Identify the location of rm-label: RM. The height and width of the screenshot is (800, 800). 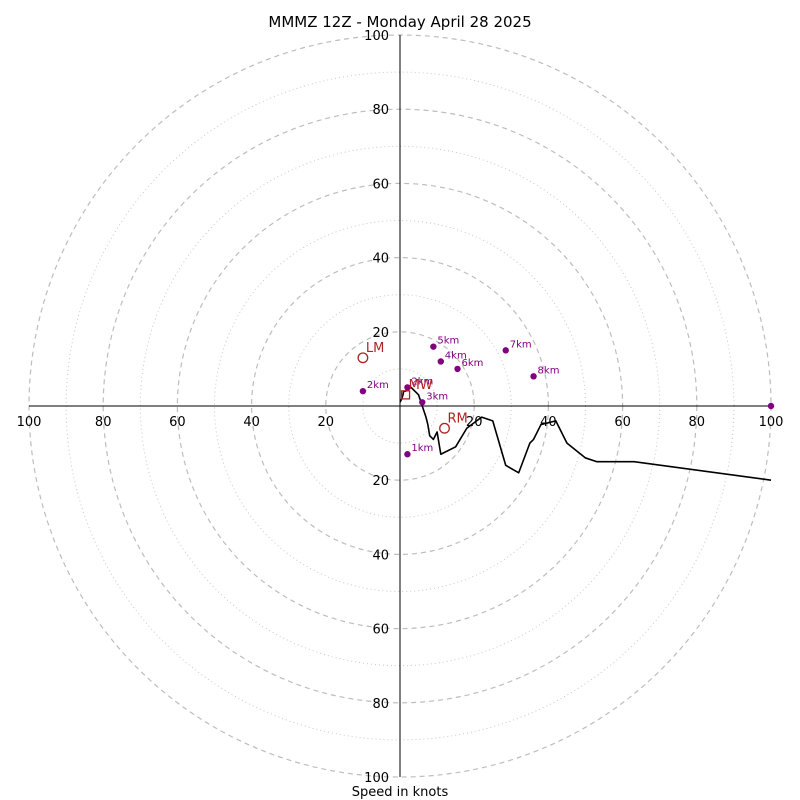
(458, 418).